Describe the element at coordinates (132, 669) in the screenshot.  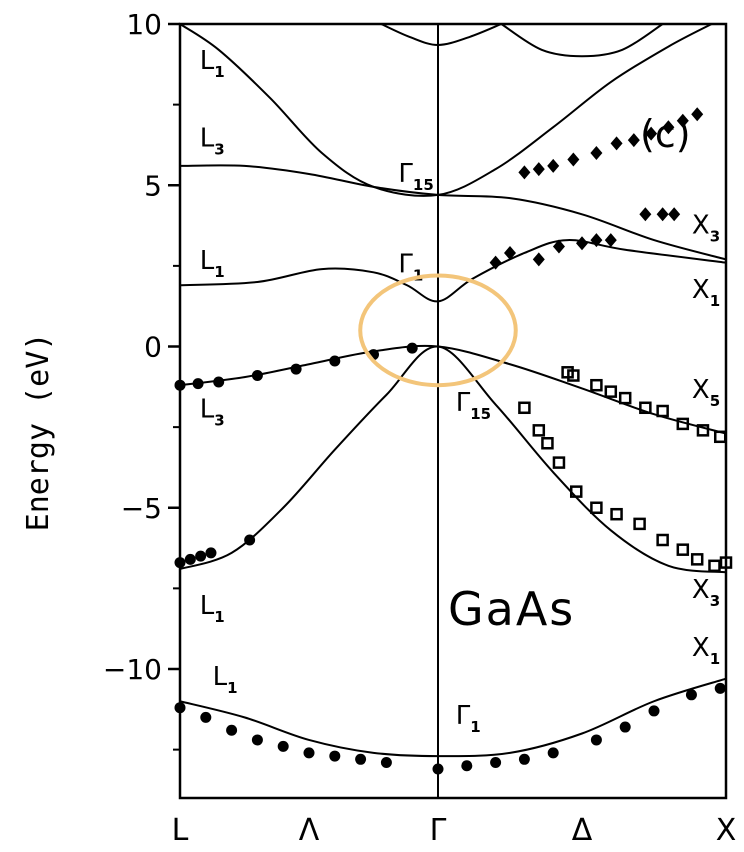
I see `y-tick-label: −10` at that location.